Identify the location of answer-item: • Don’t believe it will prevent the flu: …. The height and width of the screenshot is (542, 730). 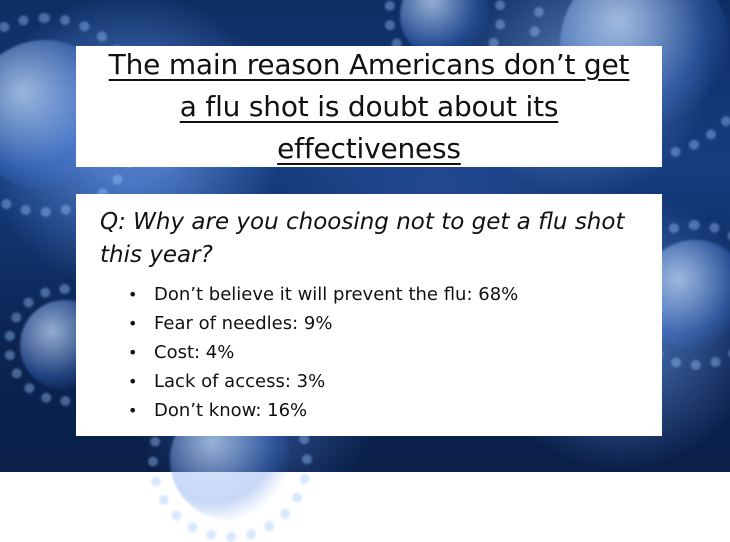
(386, 294).